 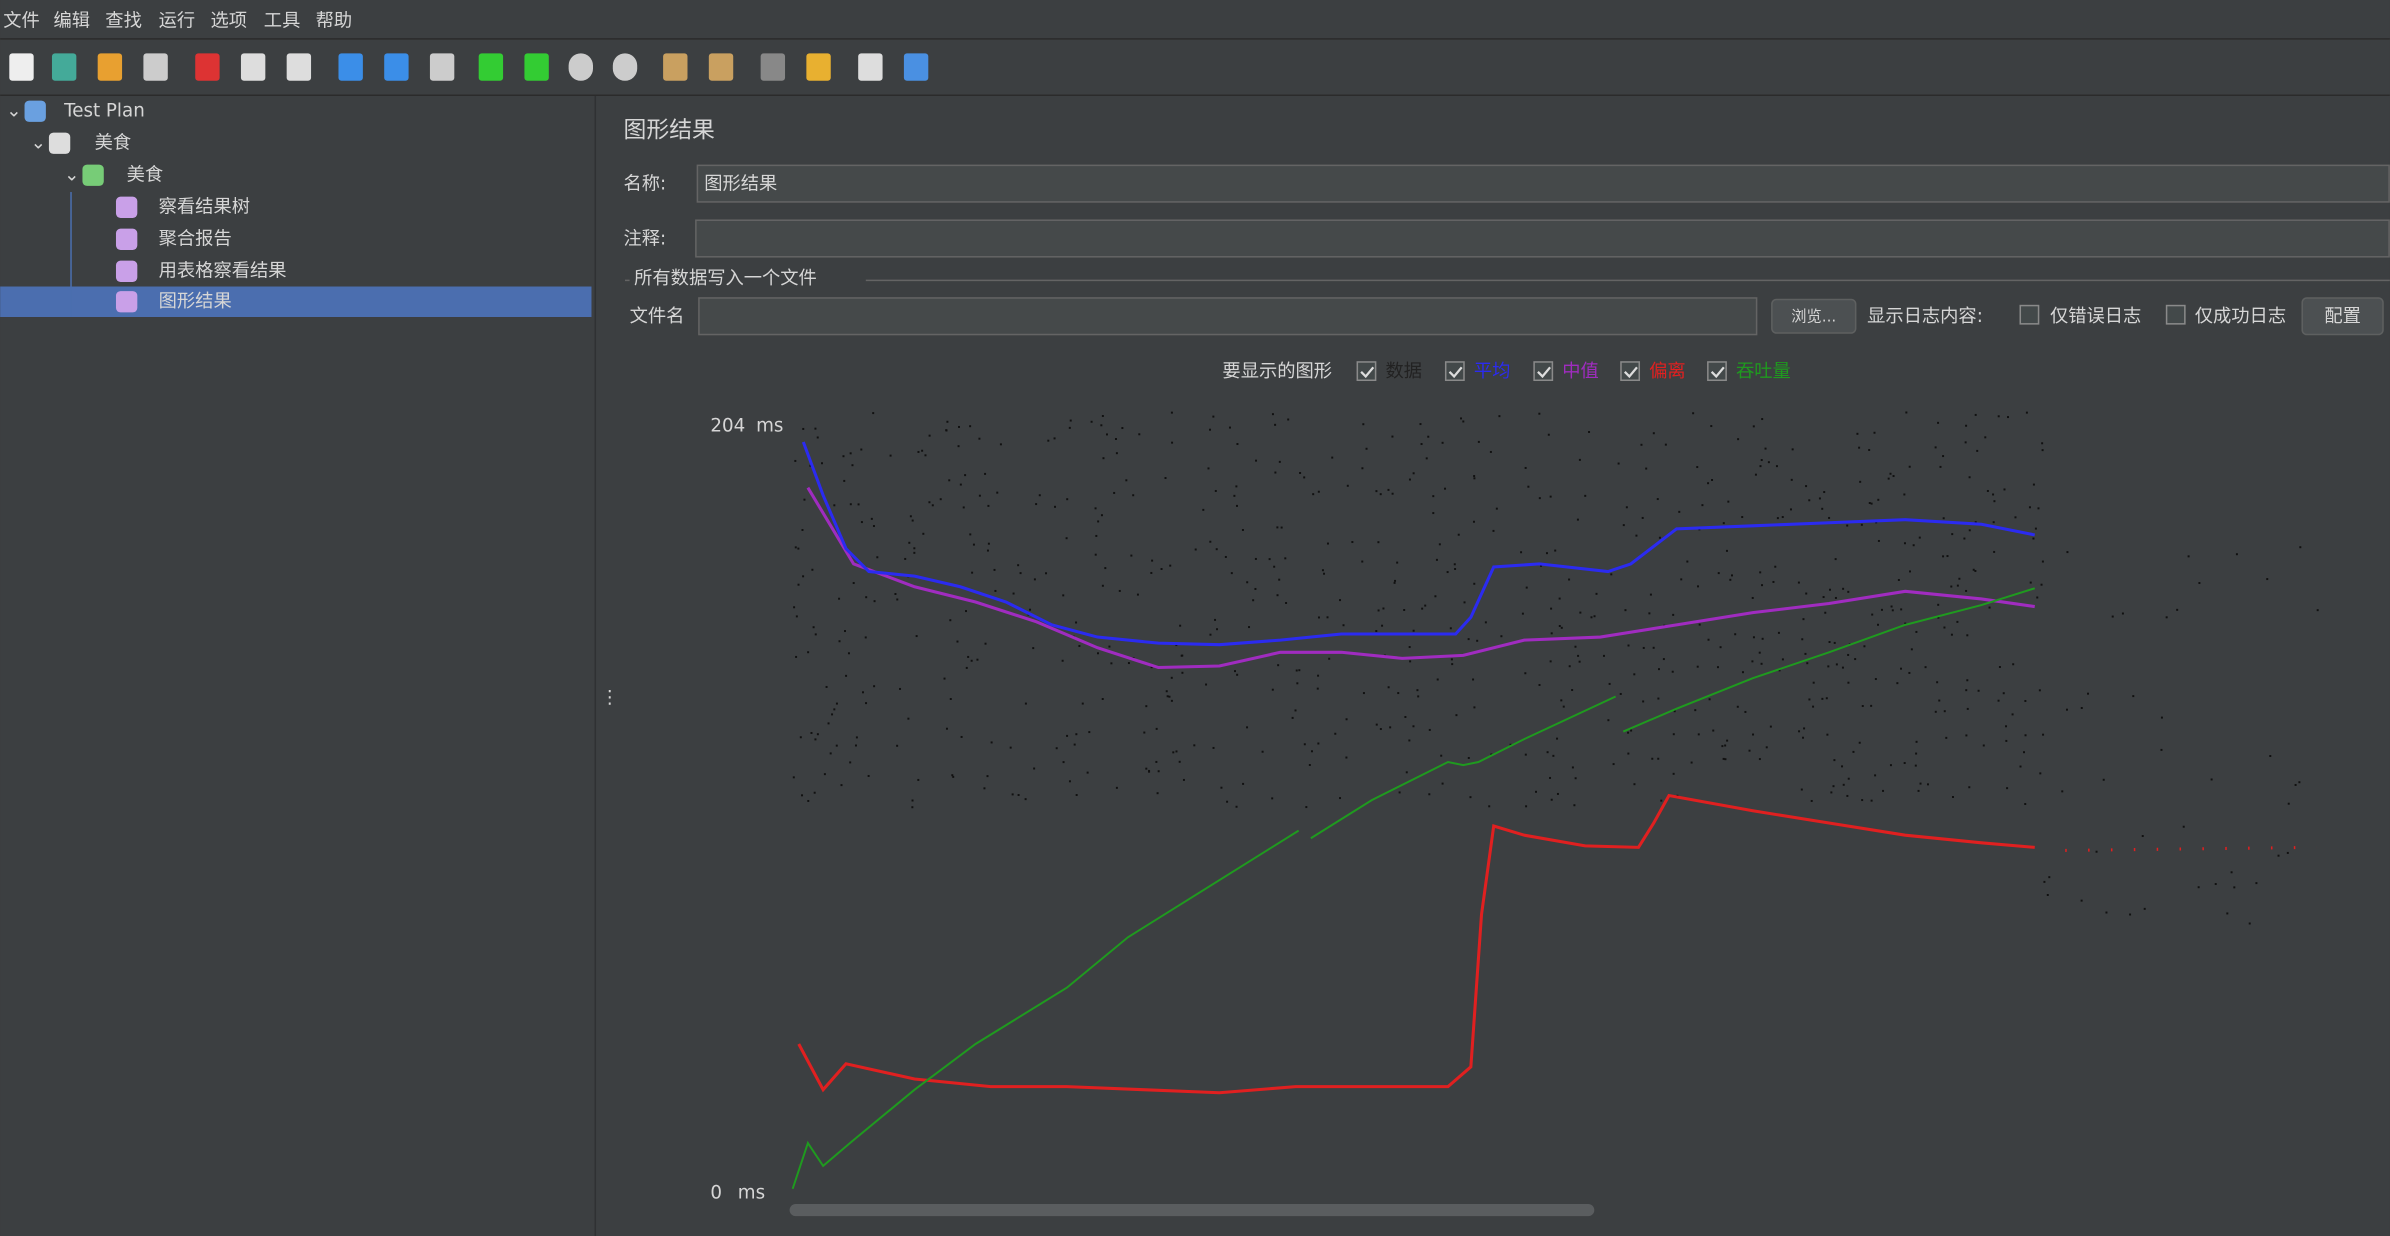 I want to click on menu-item: 文件, so click(x=21, y=20).